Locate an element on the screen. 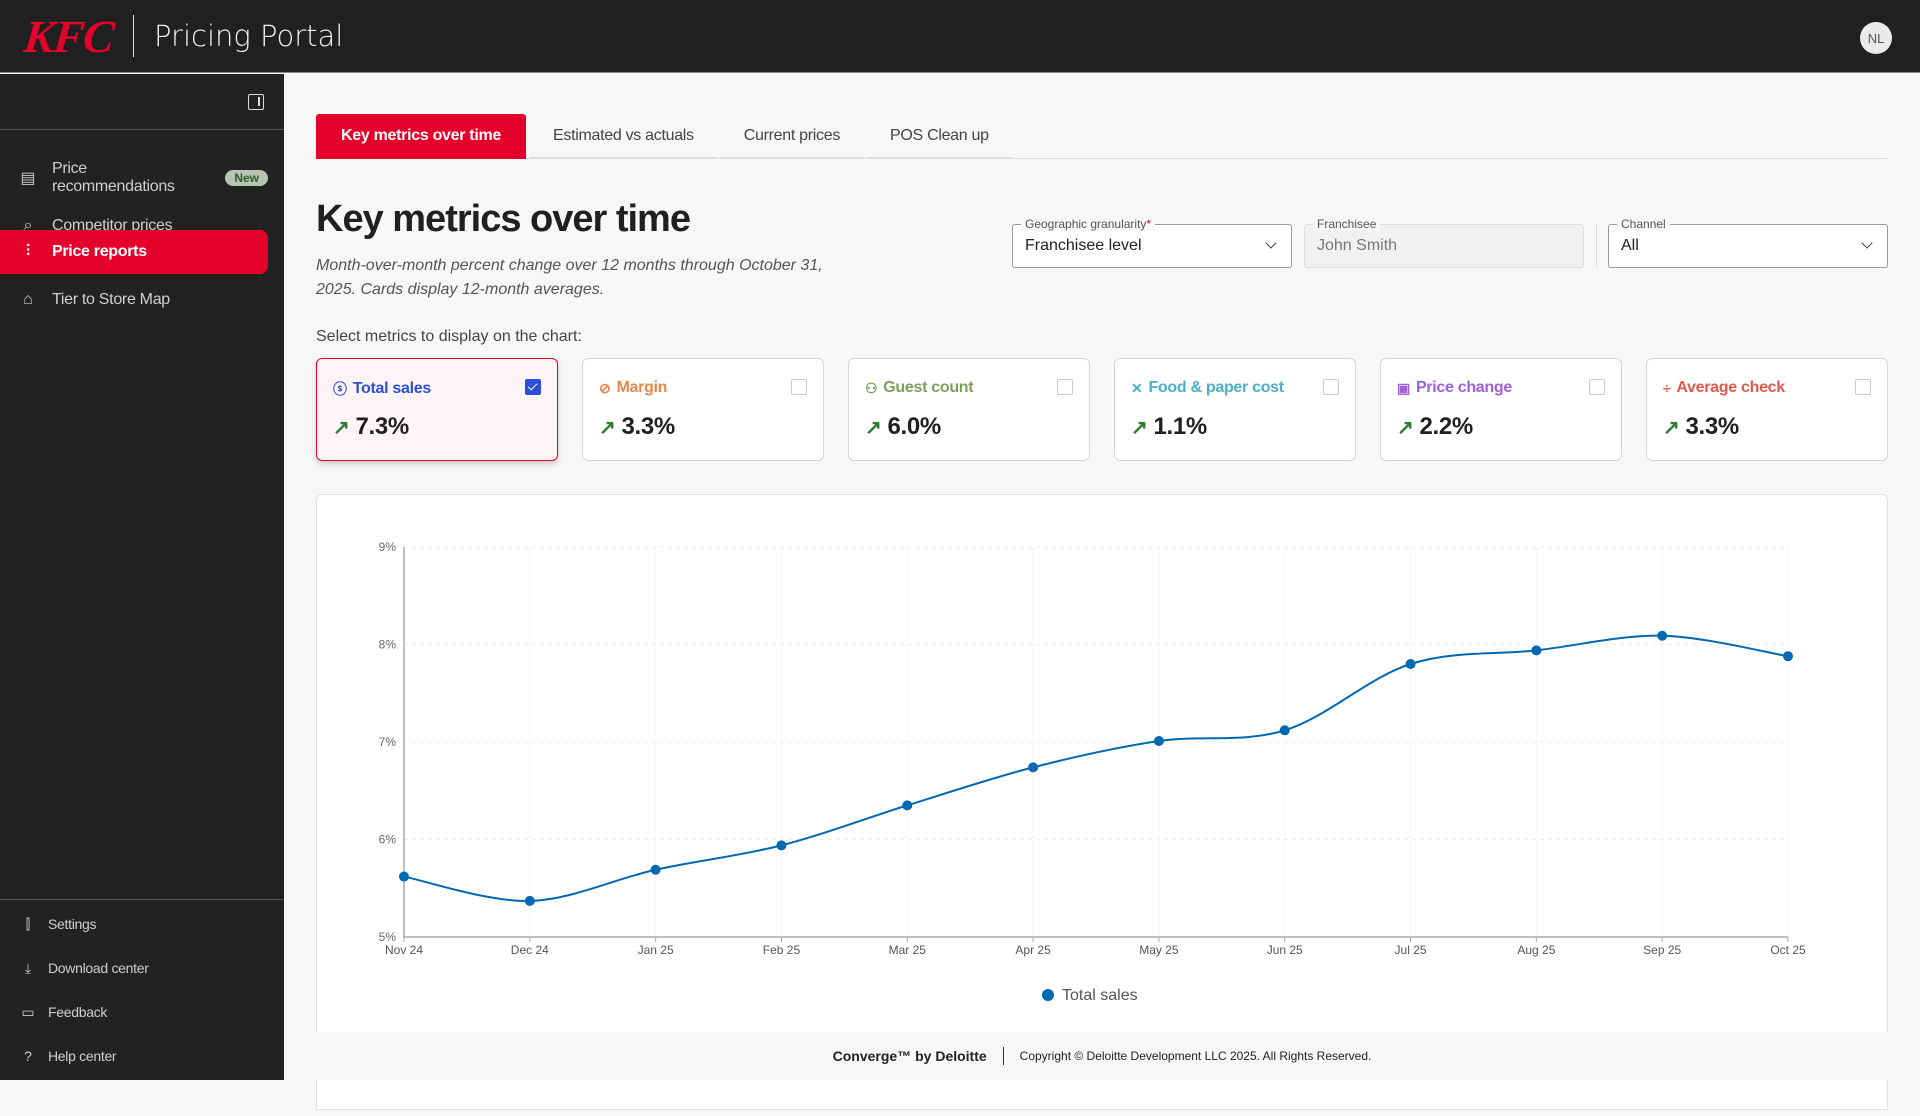 The width and height of the screenshot is (1920, 1116). sidebar-item-price-recommendations: ▤ Price recommendations New is located at coordinates (134, 178).